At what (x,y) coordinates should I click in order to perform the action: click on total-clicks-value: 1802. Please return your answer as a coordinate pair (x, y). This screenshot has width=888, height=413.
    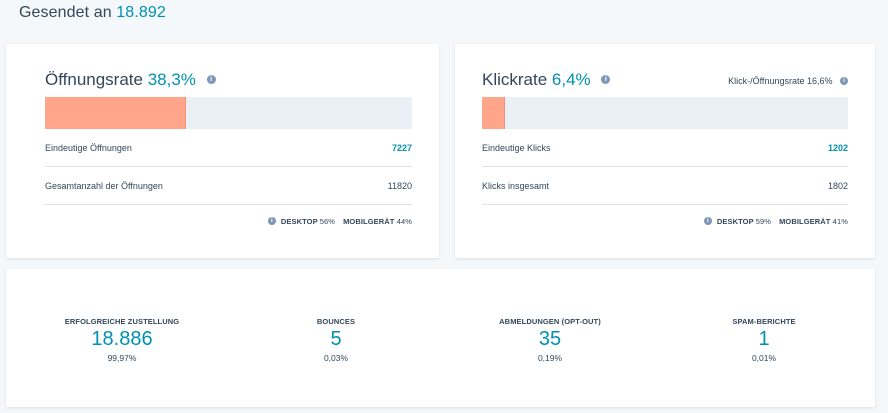
    Looking at the image, I should click on (837, 186).